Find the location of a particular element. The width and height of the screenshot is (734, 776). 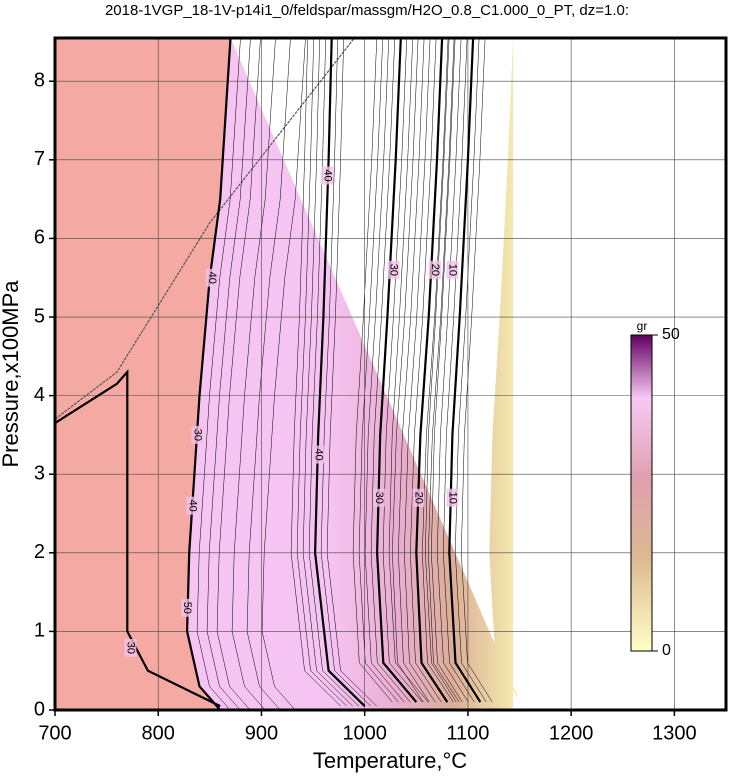

colorbar-tick-label: 0 is located at coordinates (666, 650).